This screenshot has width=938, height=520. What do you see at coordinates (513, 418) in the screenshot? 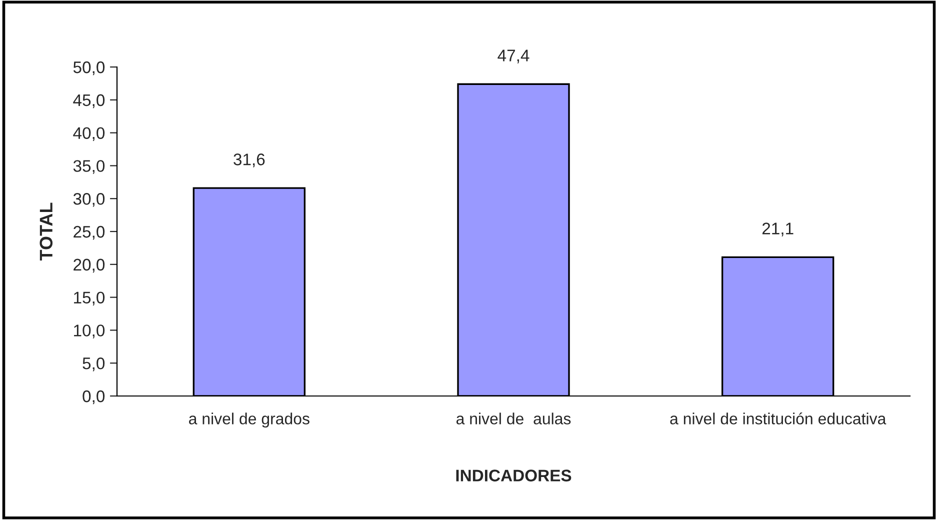
I see `x-tick-label: a nivel de aulas` at bounding box center [513, 418].